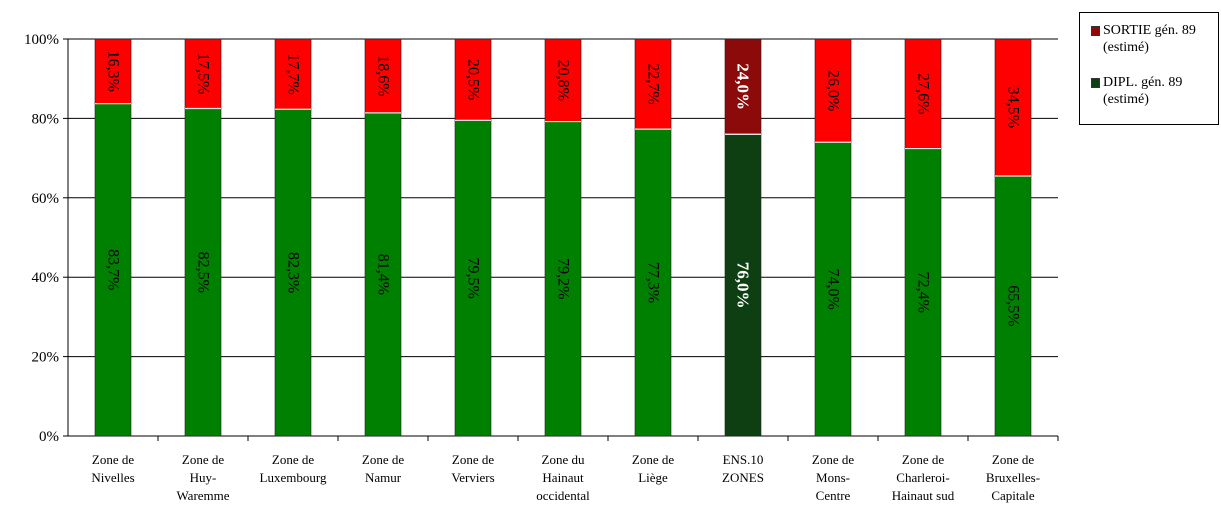 Image resolution: width=1221 pixels, height=513 pixels. What do you see at coordinates (1149, 39) in the screenshot?
I see `legend-label-sortie: SORTIE gén. 89 (estimé)` at bounding box center [1149, 39].